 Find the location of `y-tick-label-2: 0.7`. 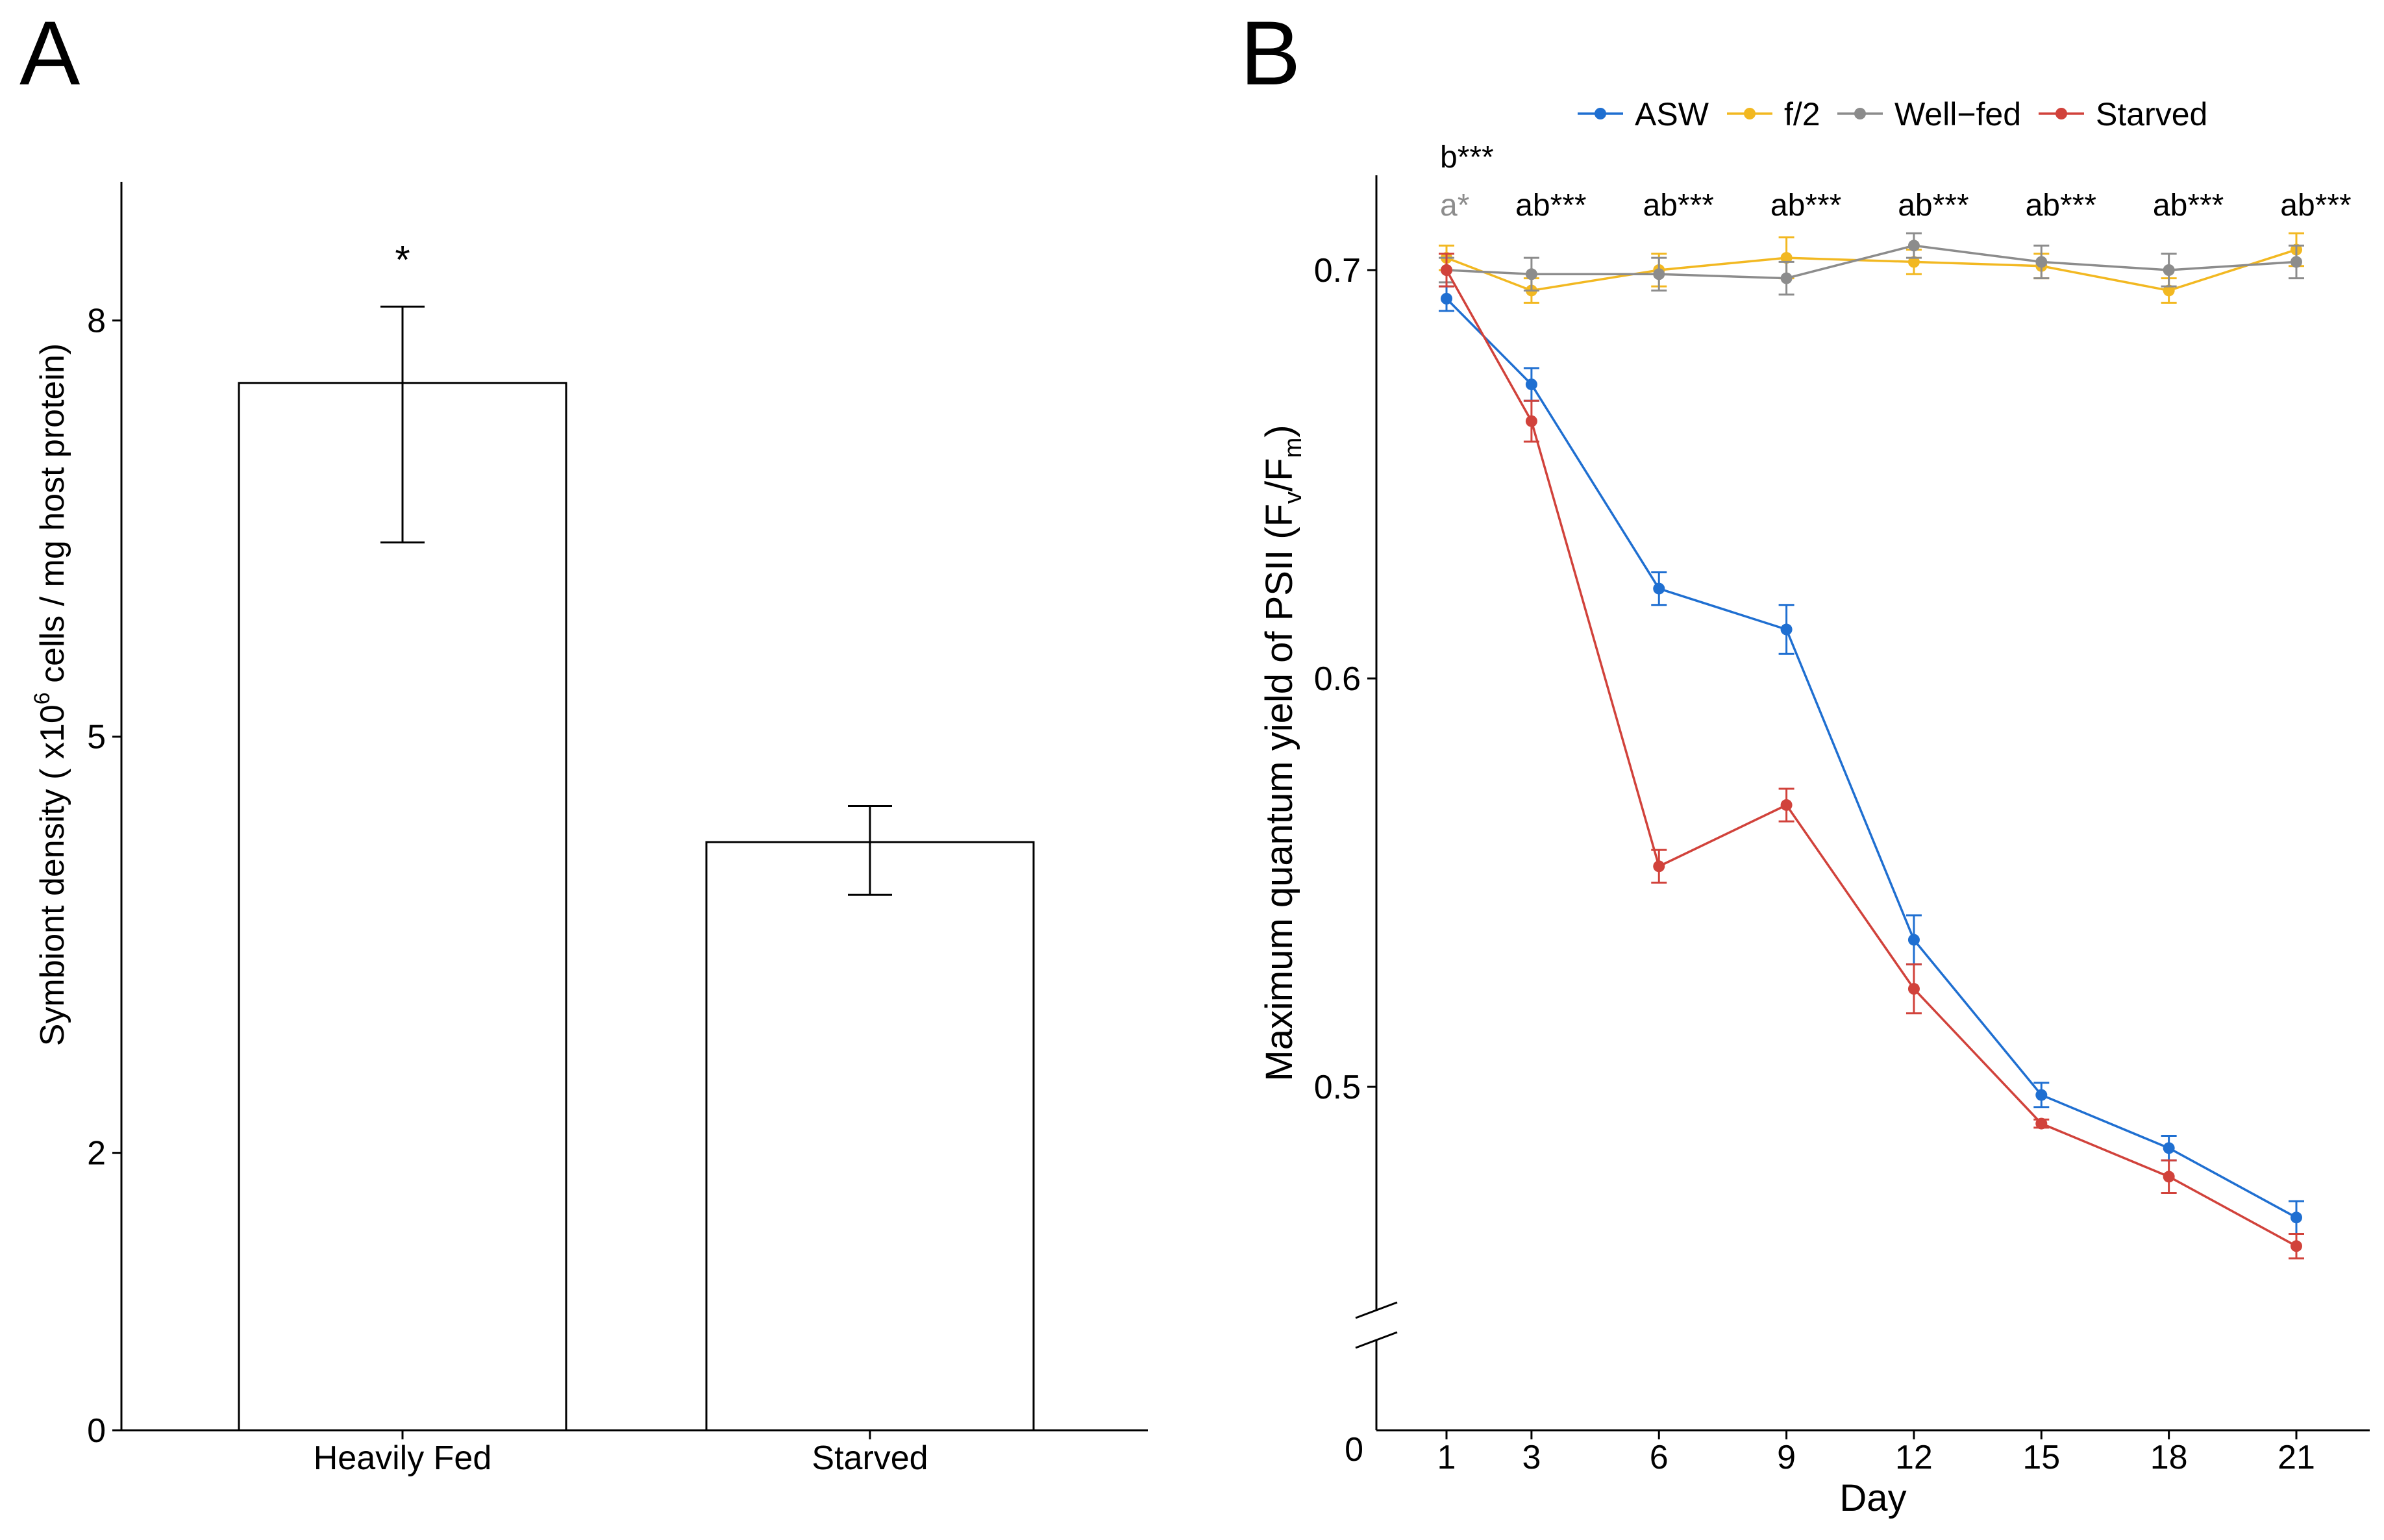

y-tick-label-2: 0.7 is located at coordinates (1337, 271).